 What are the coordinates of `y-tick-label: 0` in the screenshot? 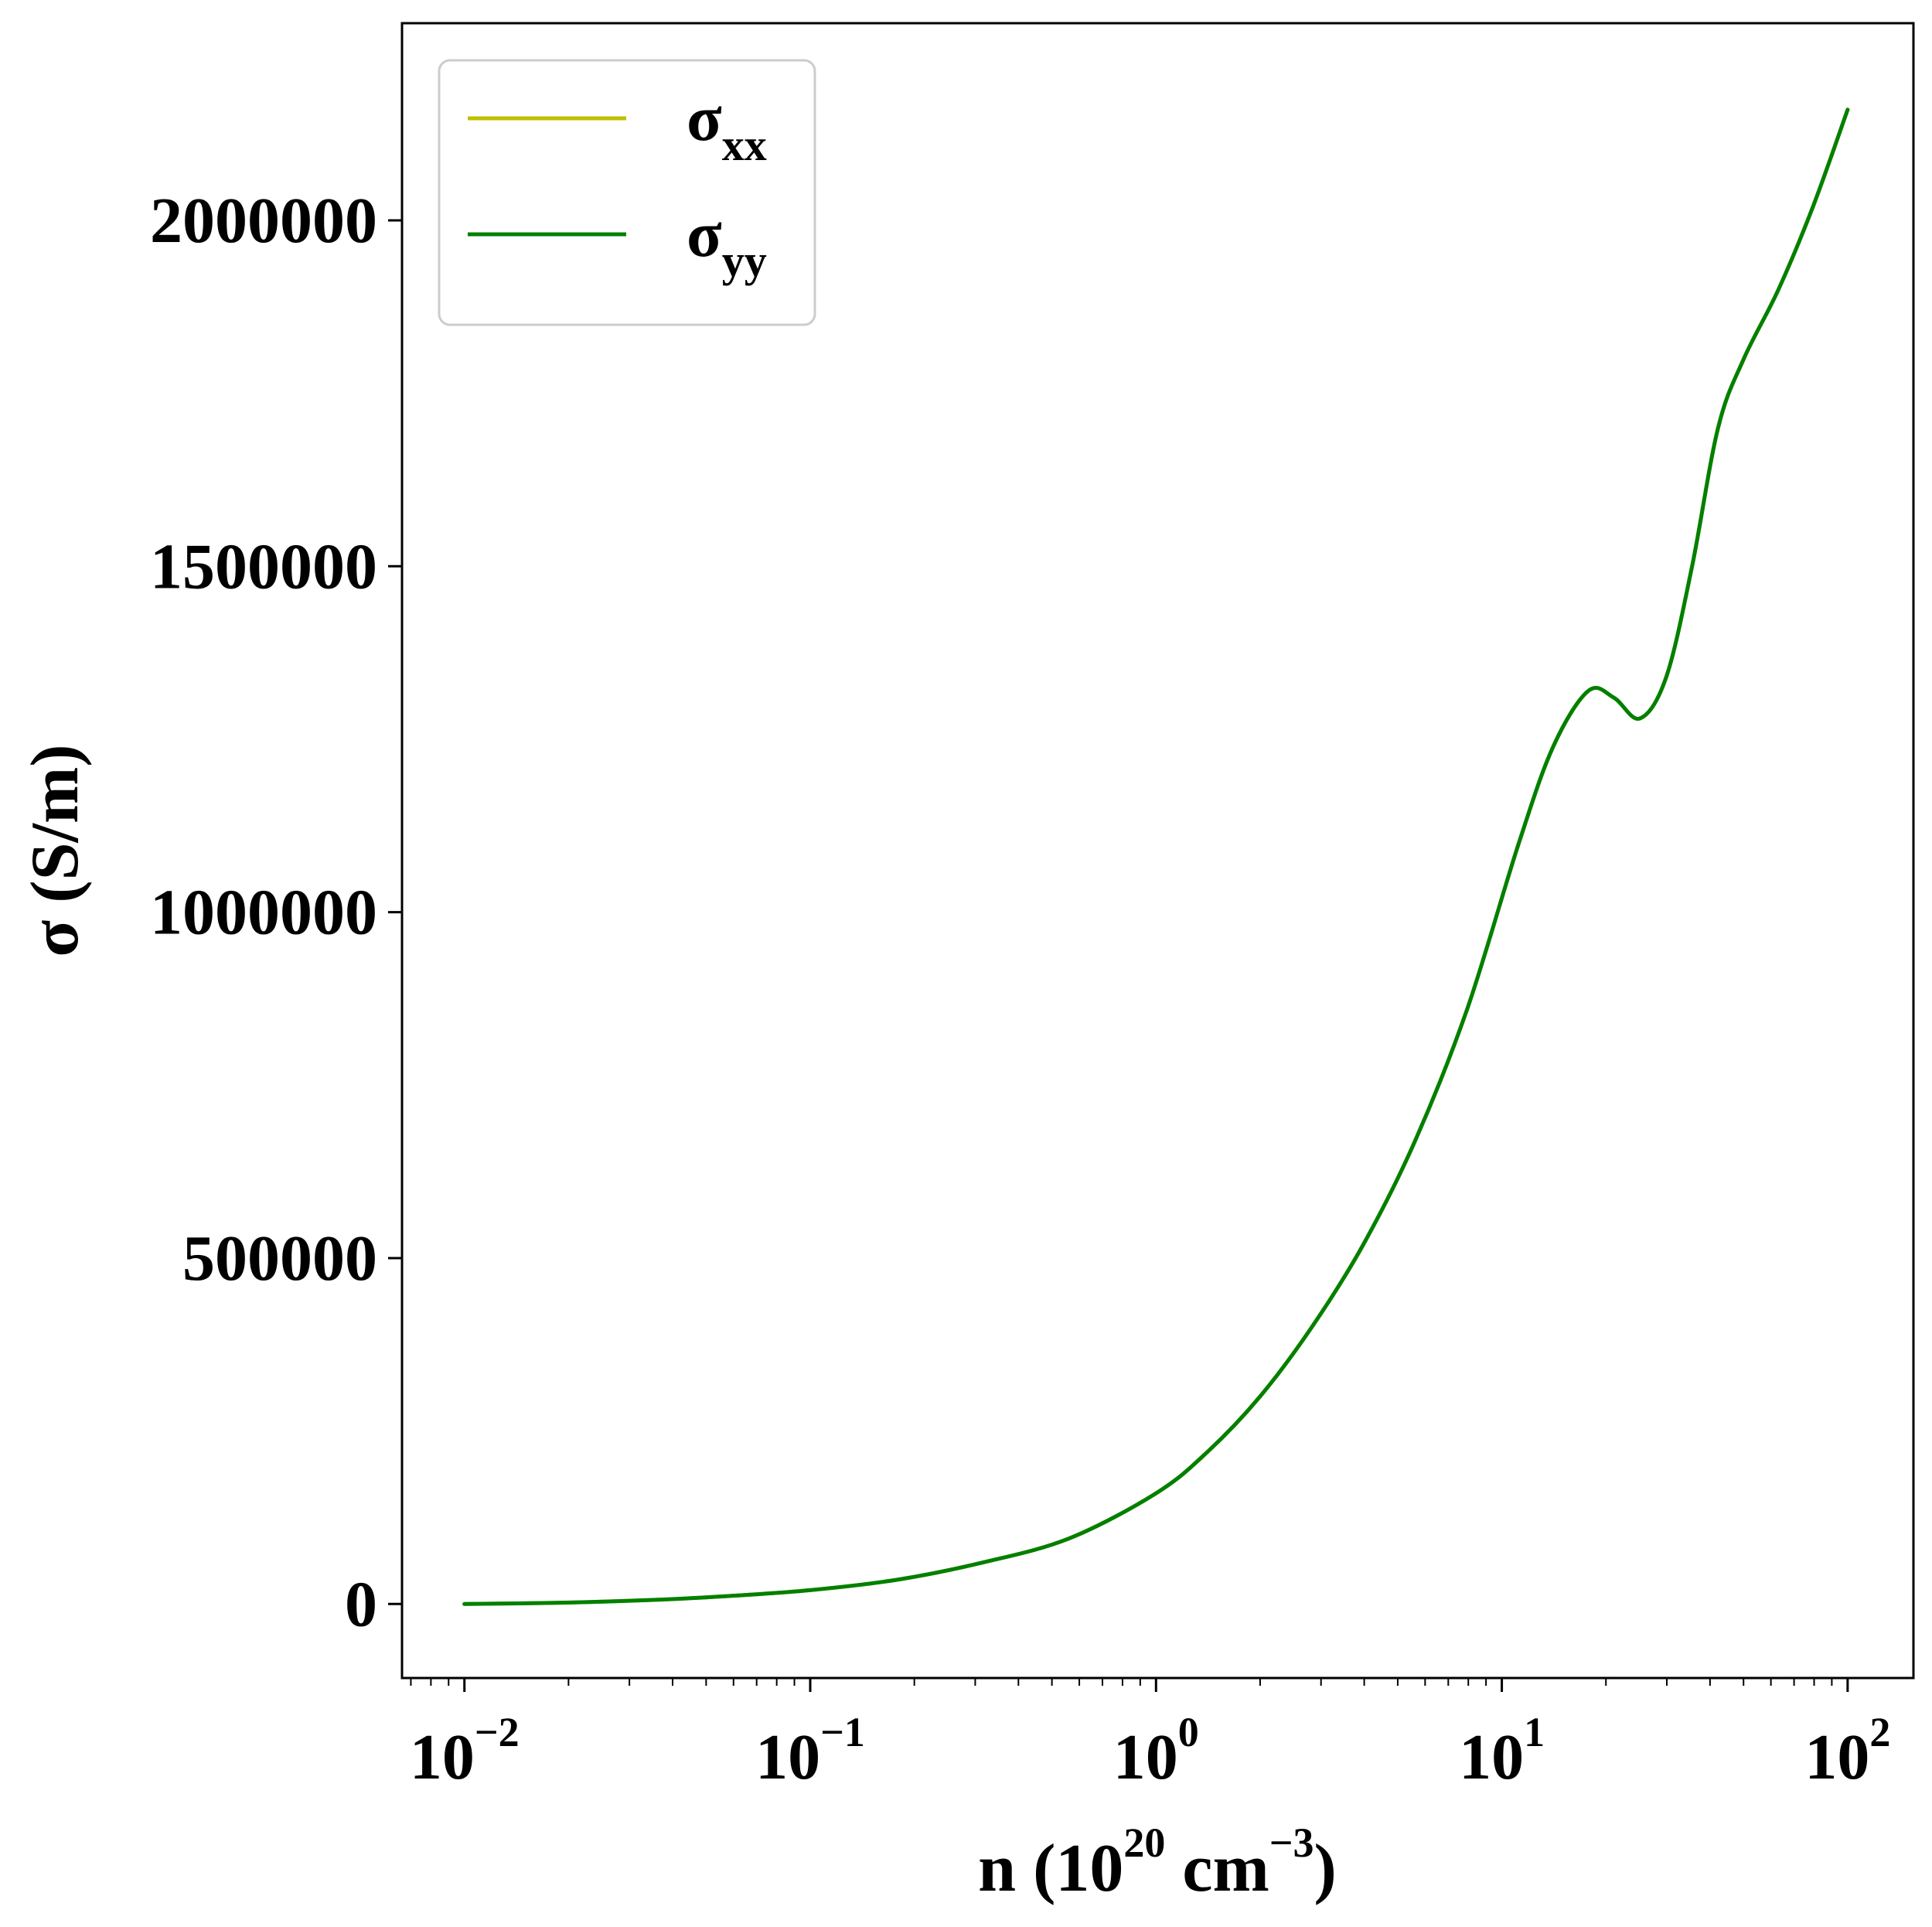 It's located at (361, 1604).